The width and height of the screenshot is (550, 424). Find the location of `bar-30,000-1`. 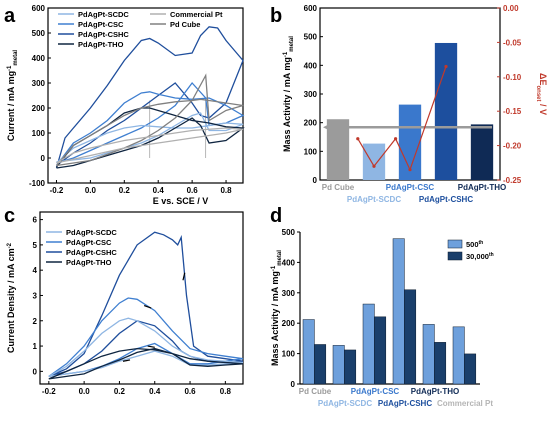

bar-30,000-1 is located at coordinates (350, 367).